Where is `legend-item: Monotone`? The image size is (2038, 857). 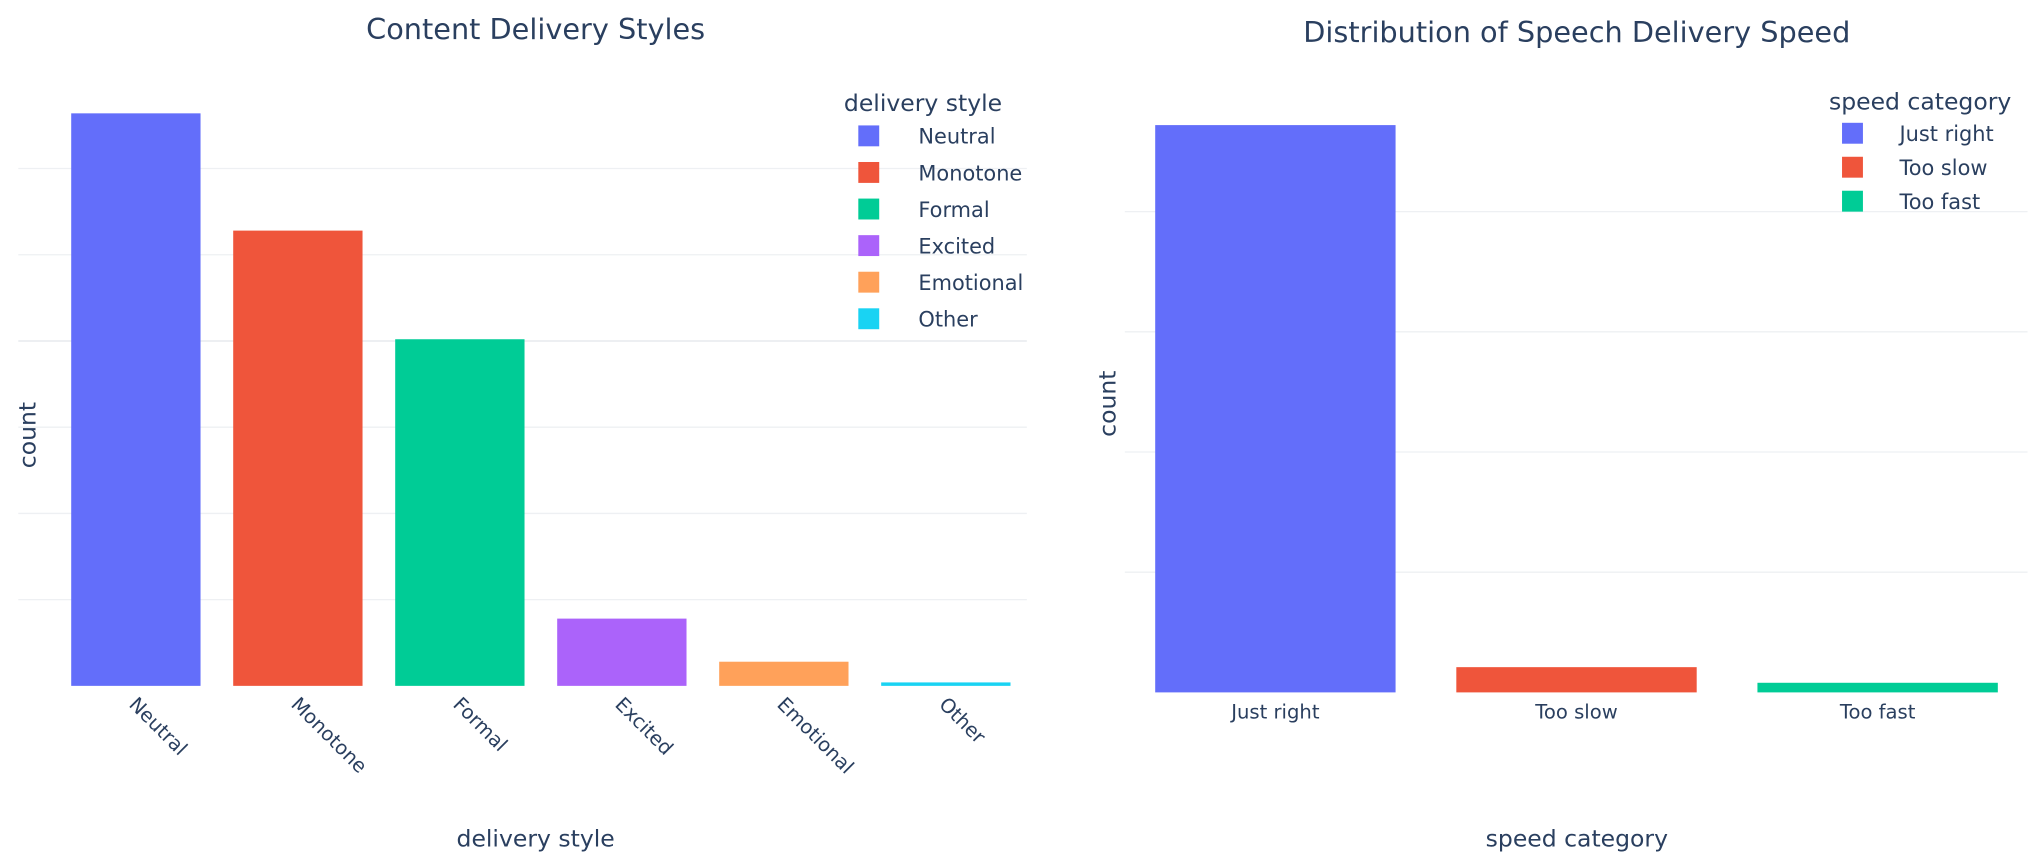
legend-item: Monotone is located at coordinates (970, 173).